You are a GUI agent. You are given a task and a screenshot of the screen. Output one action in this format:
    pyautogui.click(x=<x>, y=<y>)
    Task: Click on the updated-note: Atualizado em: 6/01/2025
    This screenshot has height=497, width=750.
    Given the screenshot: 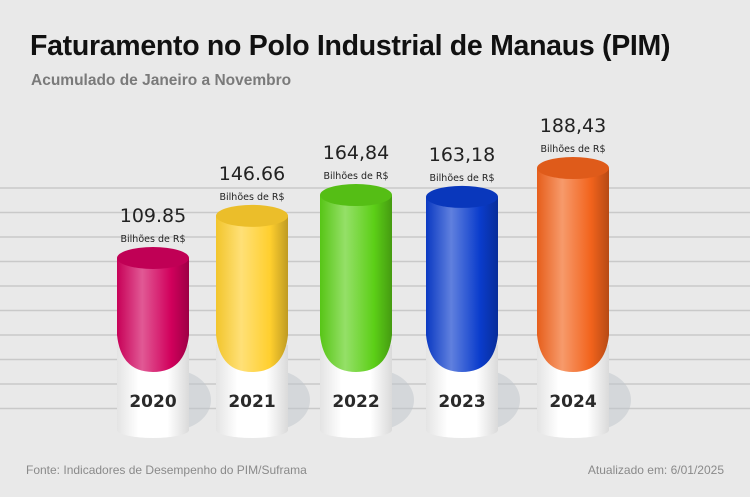 What is the action you would take?
    pyautogui.click(x=655, y=470)
    